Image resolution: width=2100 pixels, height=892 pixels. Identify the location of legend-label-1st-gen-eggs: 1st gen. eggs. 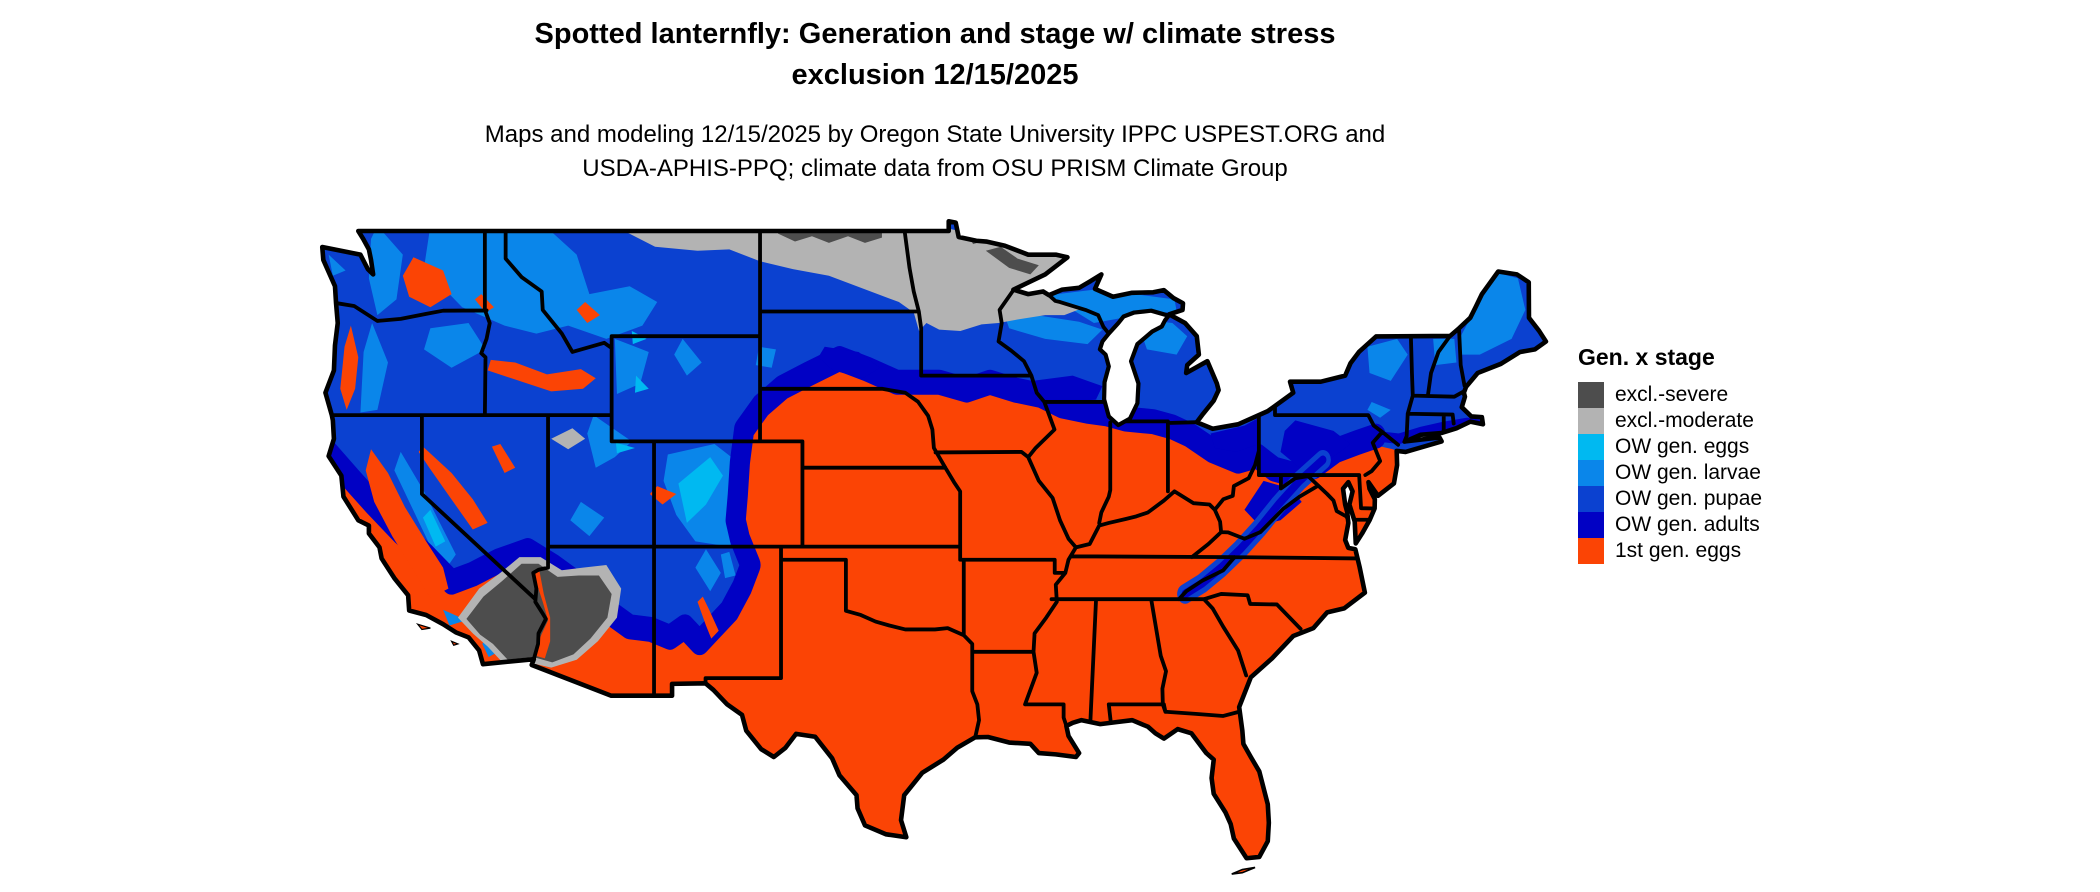
(1678, 550).